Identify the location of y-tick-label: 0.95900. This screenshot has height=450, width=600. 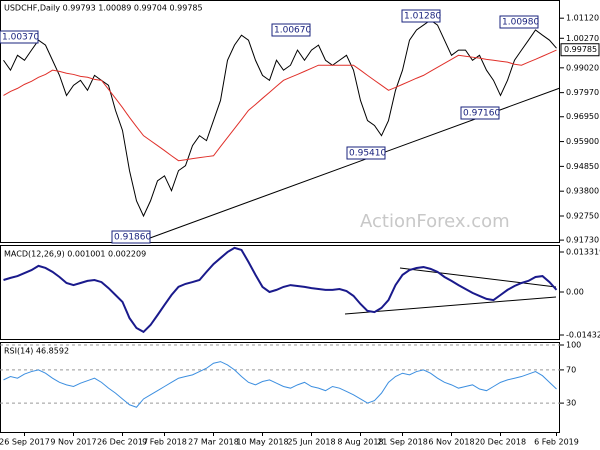
(582, 141).